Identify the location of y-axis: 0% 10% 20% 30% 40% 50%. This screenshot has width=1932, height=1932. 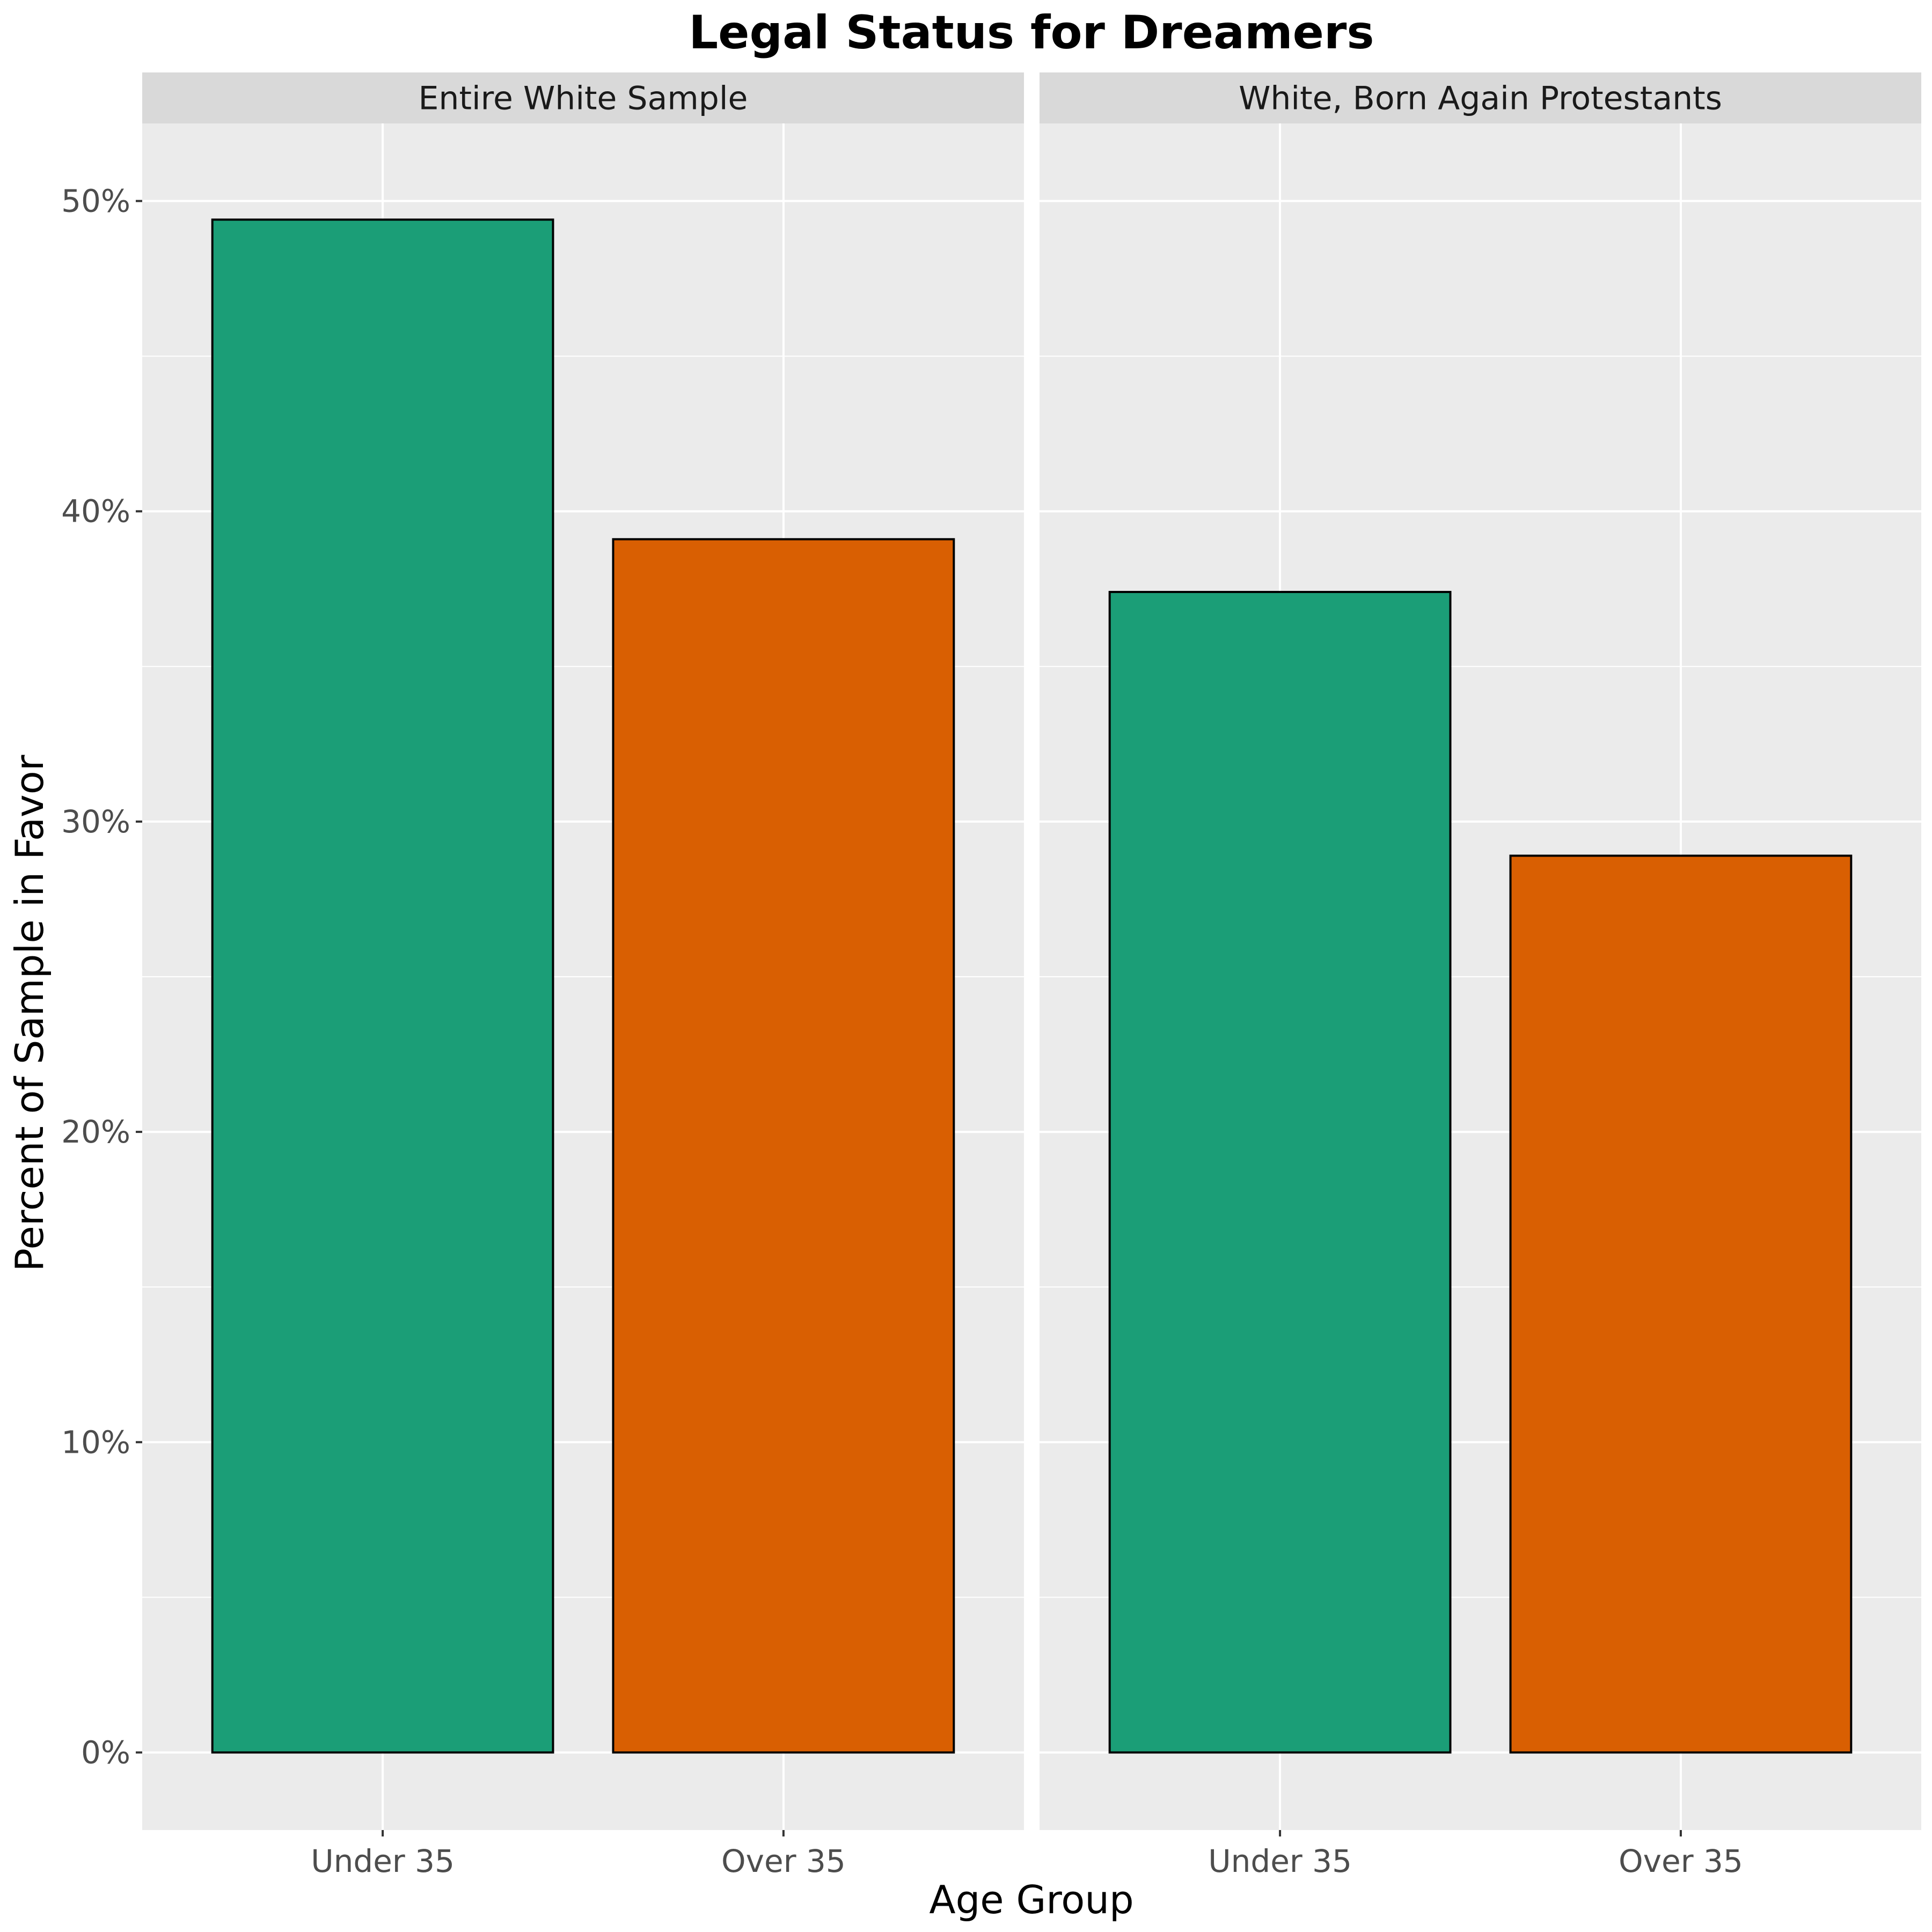
(101, 976).